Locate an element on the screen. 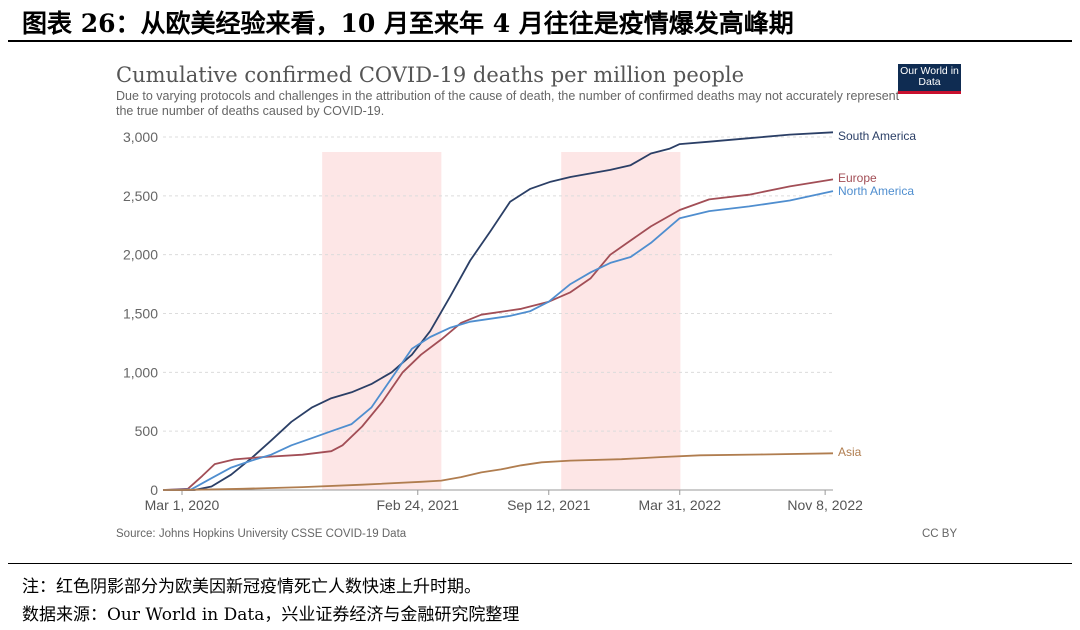 The image size is (1080, 630). top-rule is located at coordinates (540, 41).